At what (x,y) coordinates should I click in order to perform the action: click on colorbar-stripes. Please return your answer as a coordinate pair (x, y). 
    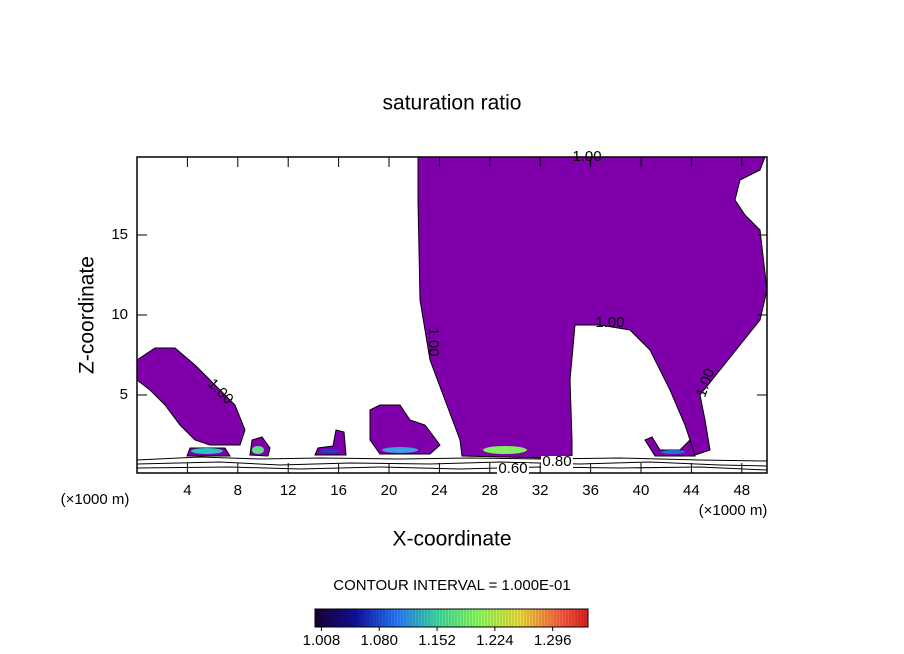
    Looking at the image, I should click on (451, 618).